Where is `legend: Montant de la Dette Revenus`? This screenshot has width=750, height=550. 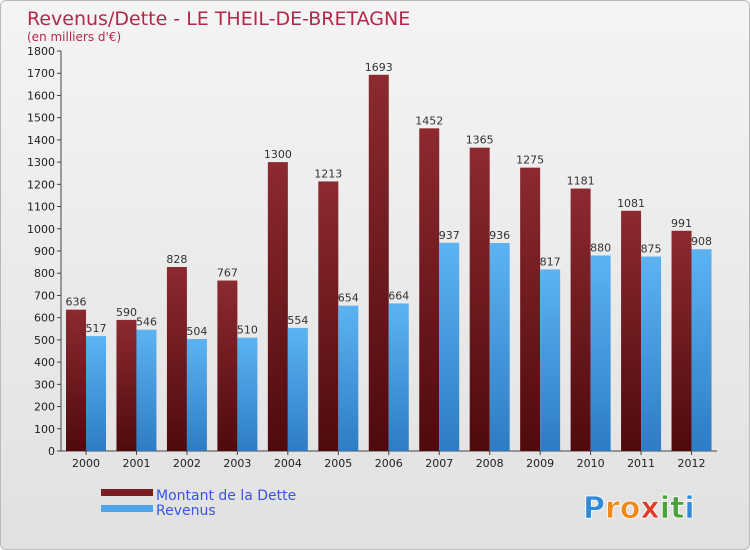
legend: Montant de la Dette Revenus is located at coordinates (198, 503).